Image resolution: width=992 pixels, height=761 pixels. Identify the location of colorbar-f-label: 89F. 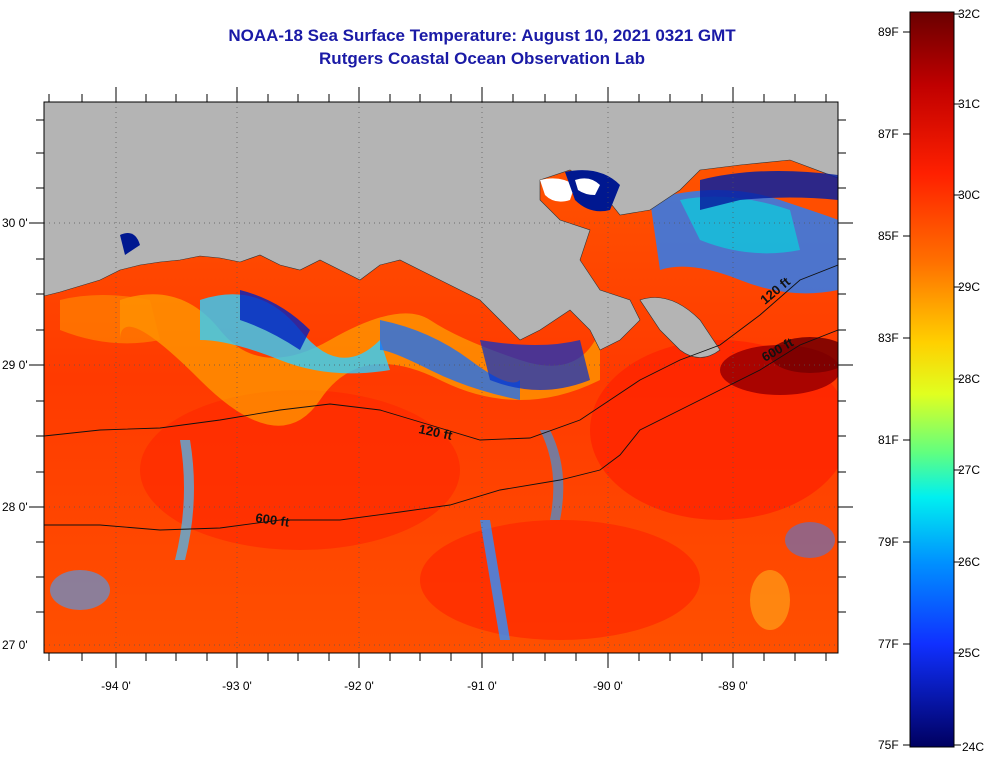
(888, 32).